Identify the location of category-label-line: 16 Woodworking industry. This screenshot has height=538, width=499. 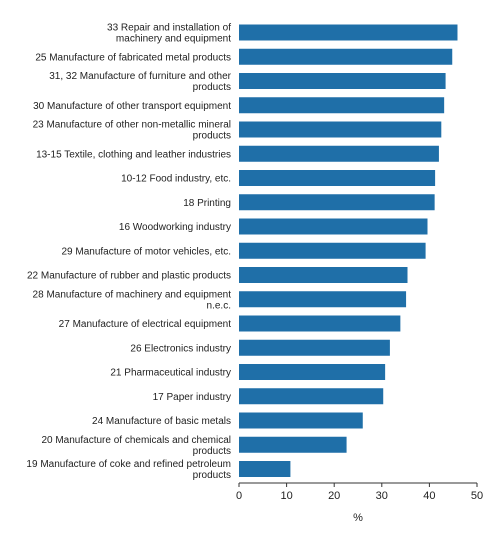
(175, 227).